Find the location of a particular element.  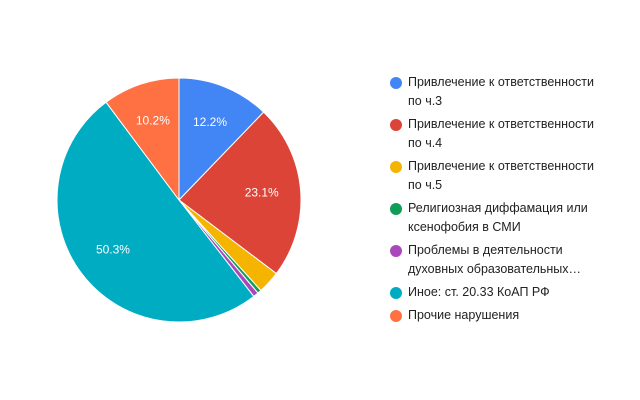

slice-label: 50.3% is located at coordinates (113, 249).